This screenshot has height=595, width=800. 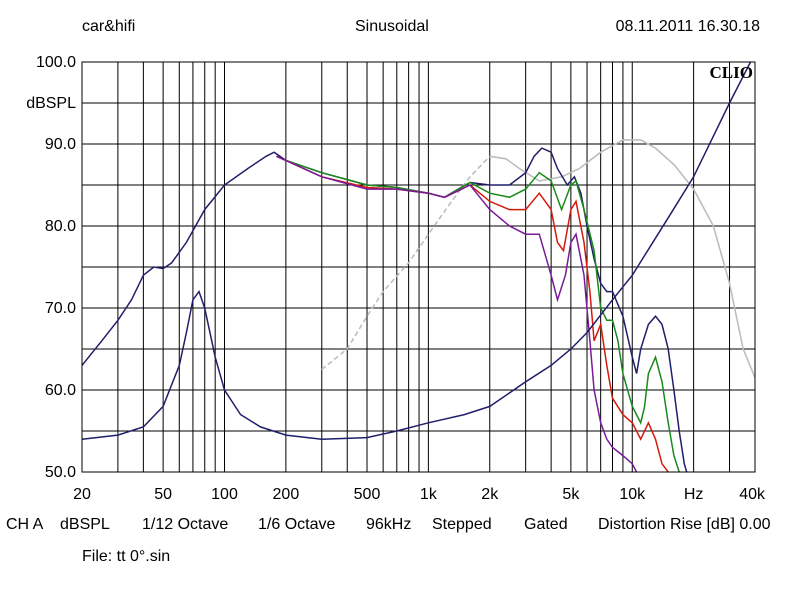 What do you see at coordinates (126, 556) in the screenshot?
I see `file-label: File: tt 0°.sin` at bounding box center [126, 556].